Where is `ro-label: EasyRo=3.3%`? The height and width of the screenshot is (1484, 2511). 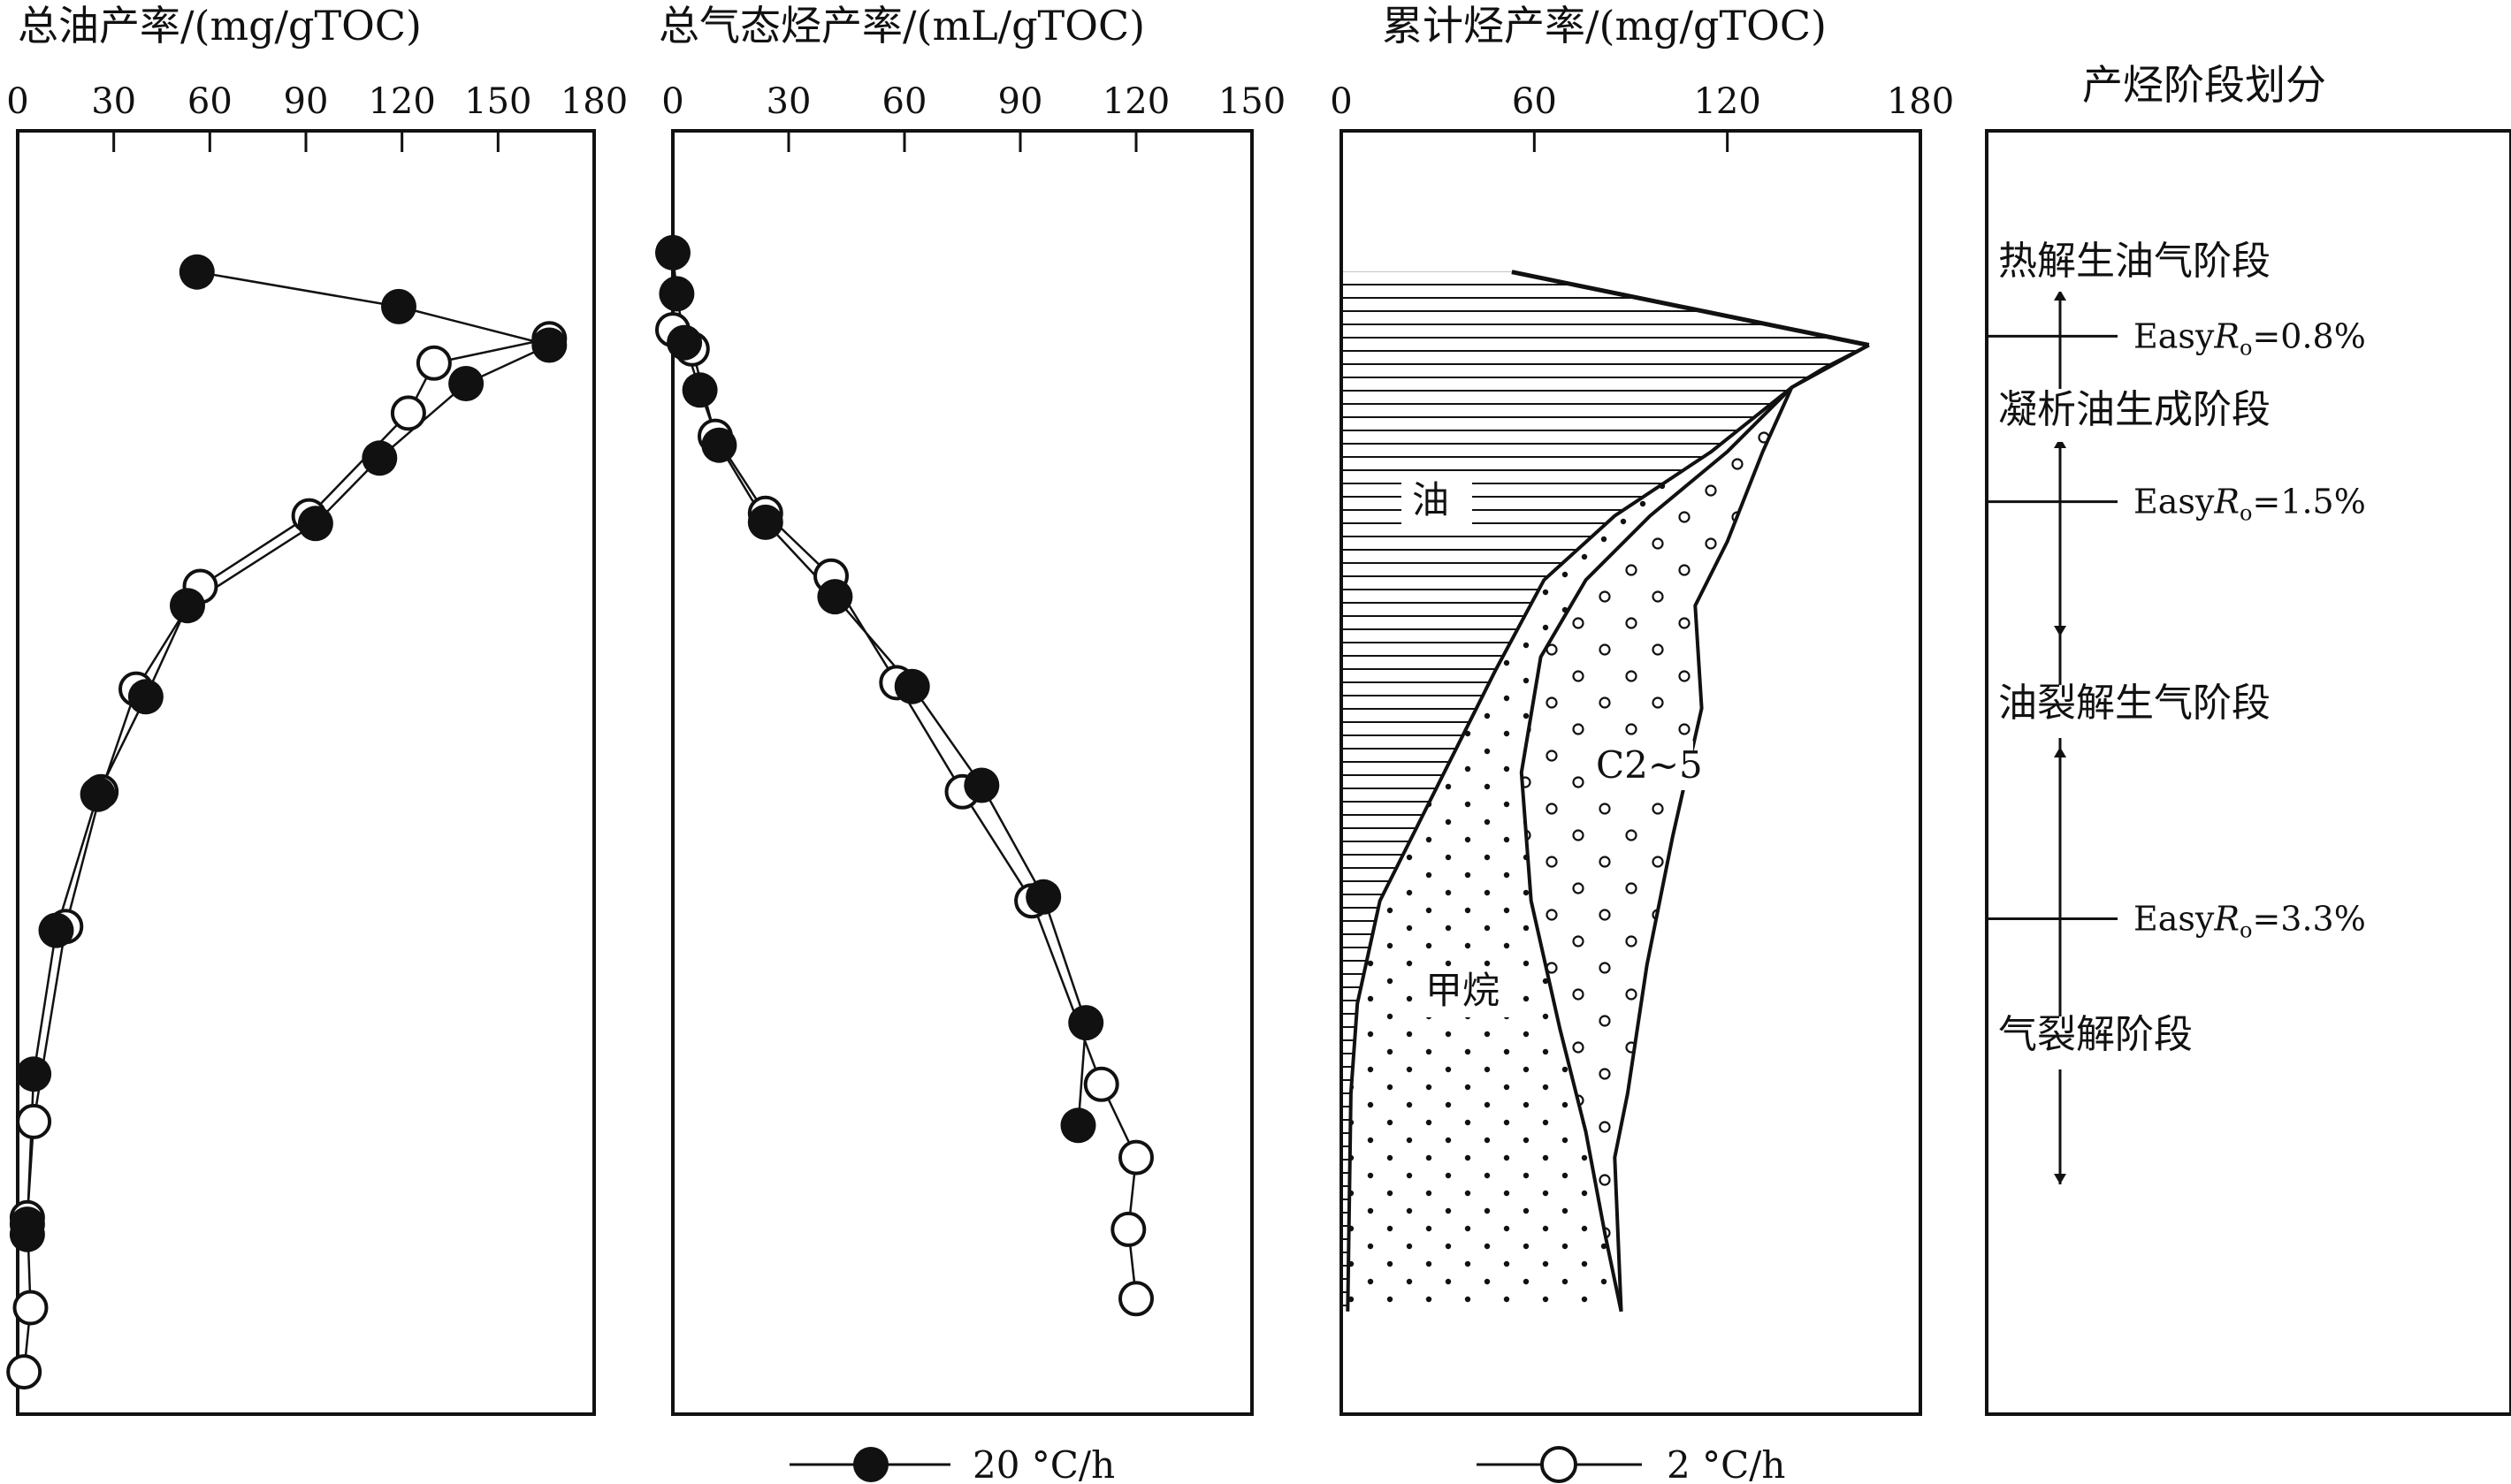
ro-label: EasyRo=3.3% is located at coordinates (2249, 921).